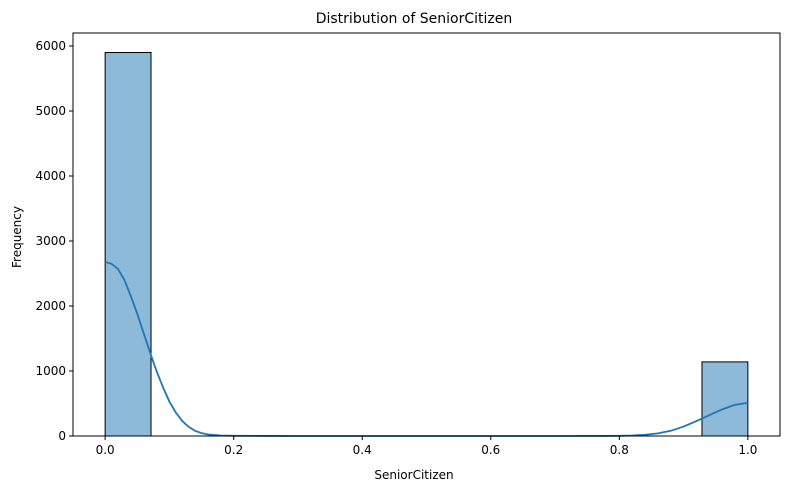 Image resolution: width=790 pixels, height=490 pixels. I want to click on y-tick-label: 5000, so click(50, 111).